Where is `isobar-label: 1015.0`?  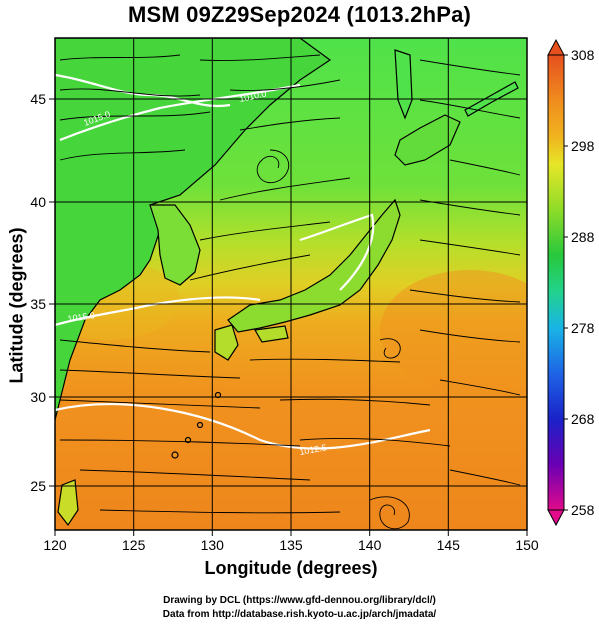 isobar-label: 1015.0 is located at coordinates (81, 317).